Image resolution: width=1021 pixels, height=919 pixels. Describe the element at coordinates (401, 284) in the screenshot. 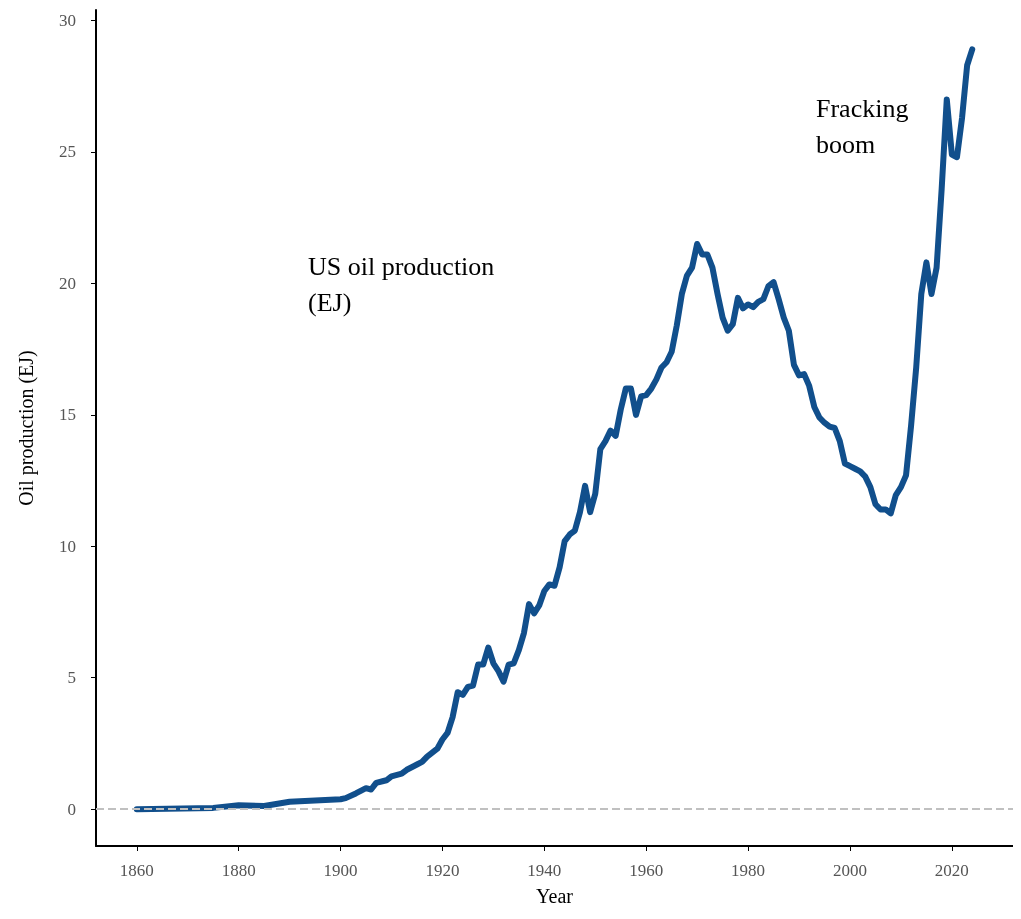

I see `annotation: US oil production (EJ)` at that location.